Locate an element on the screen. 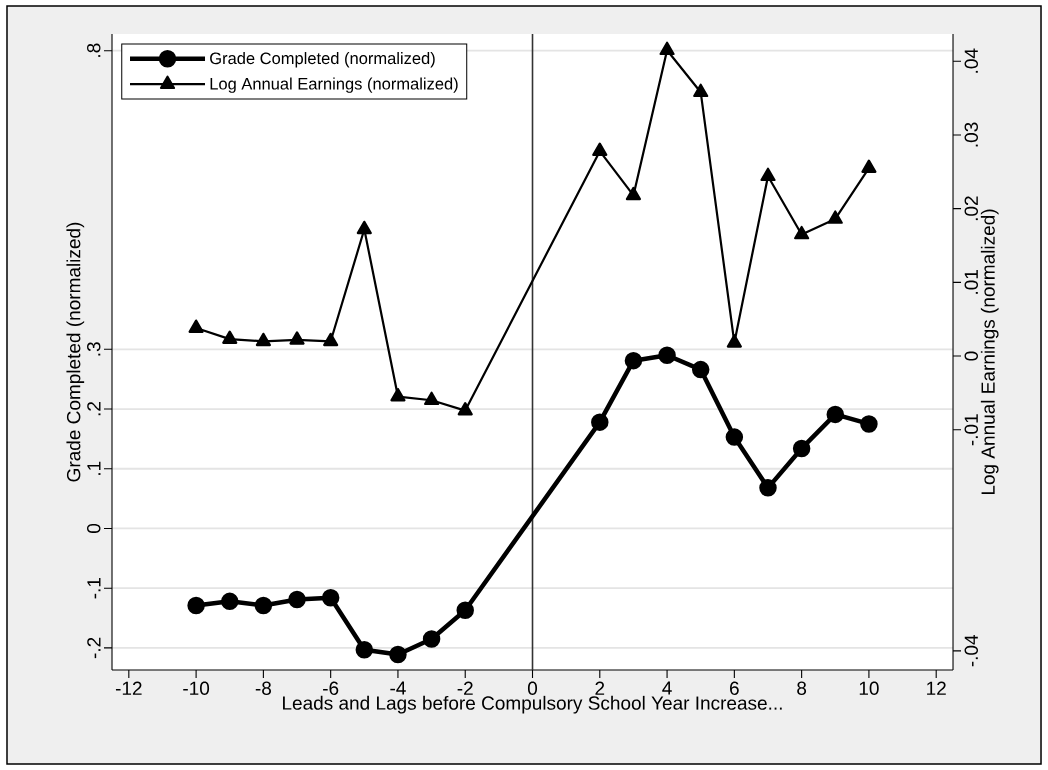 The width and height of the screenshot is (1048, 770). x-tick-label: -2 is located at coordinates (465, 688).